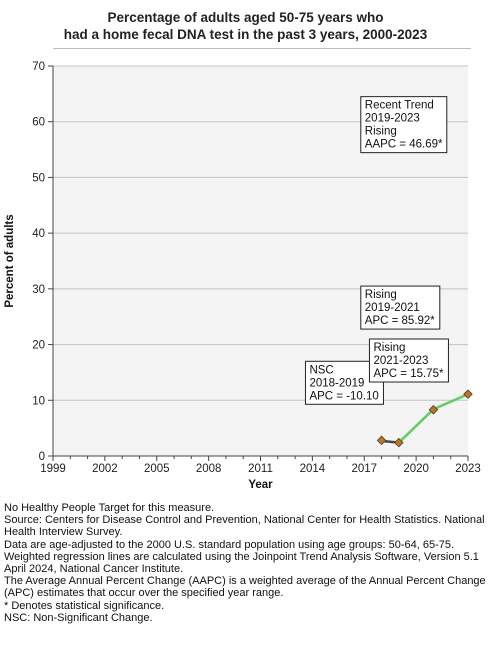 Image resolution: width=491 pixels, height=646 pixels. Describe the element at coordinates (84, 605) in the screenshot. I see `footnote: * Denotes statistical significance.` at that location.